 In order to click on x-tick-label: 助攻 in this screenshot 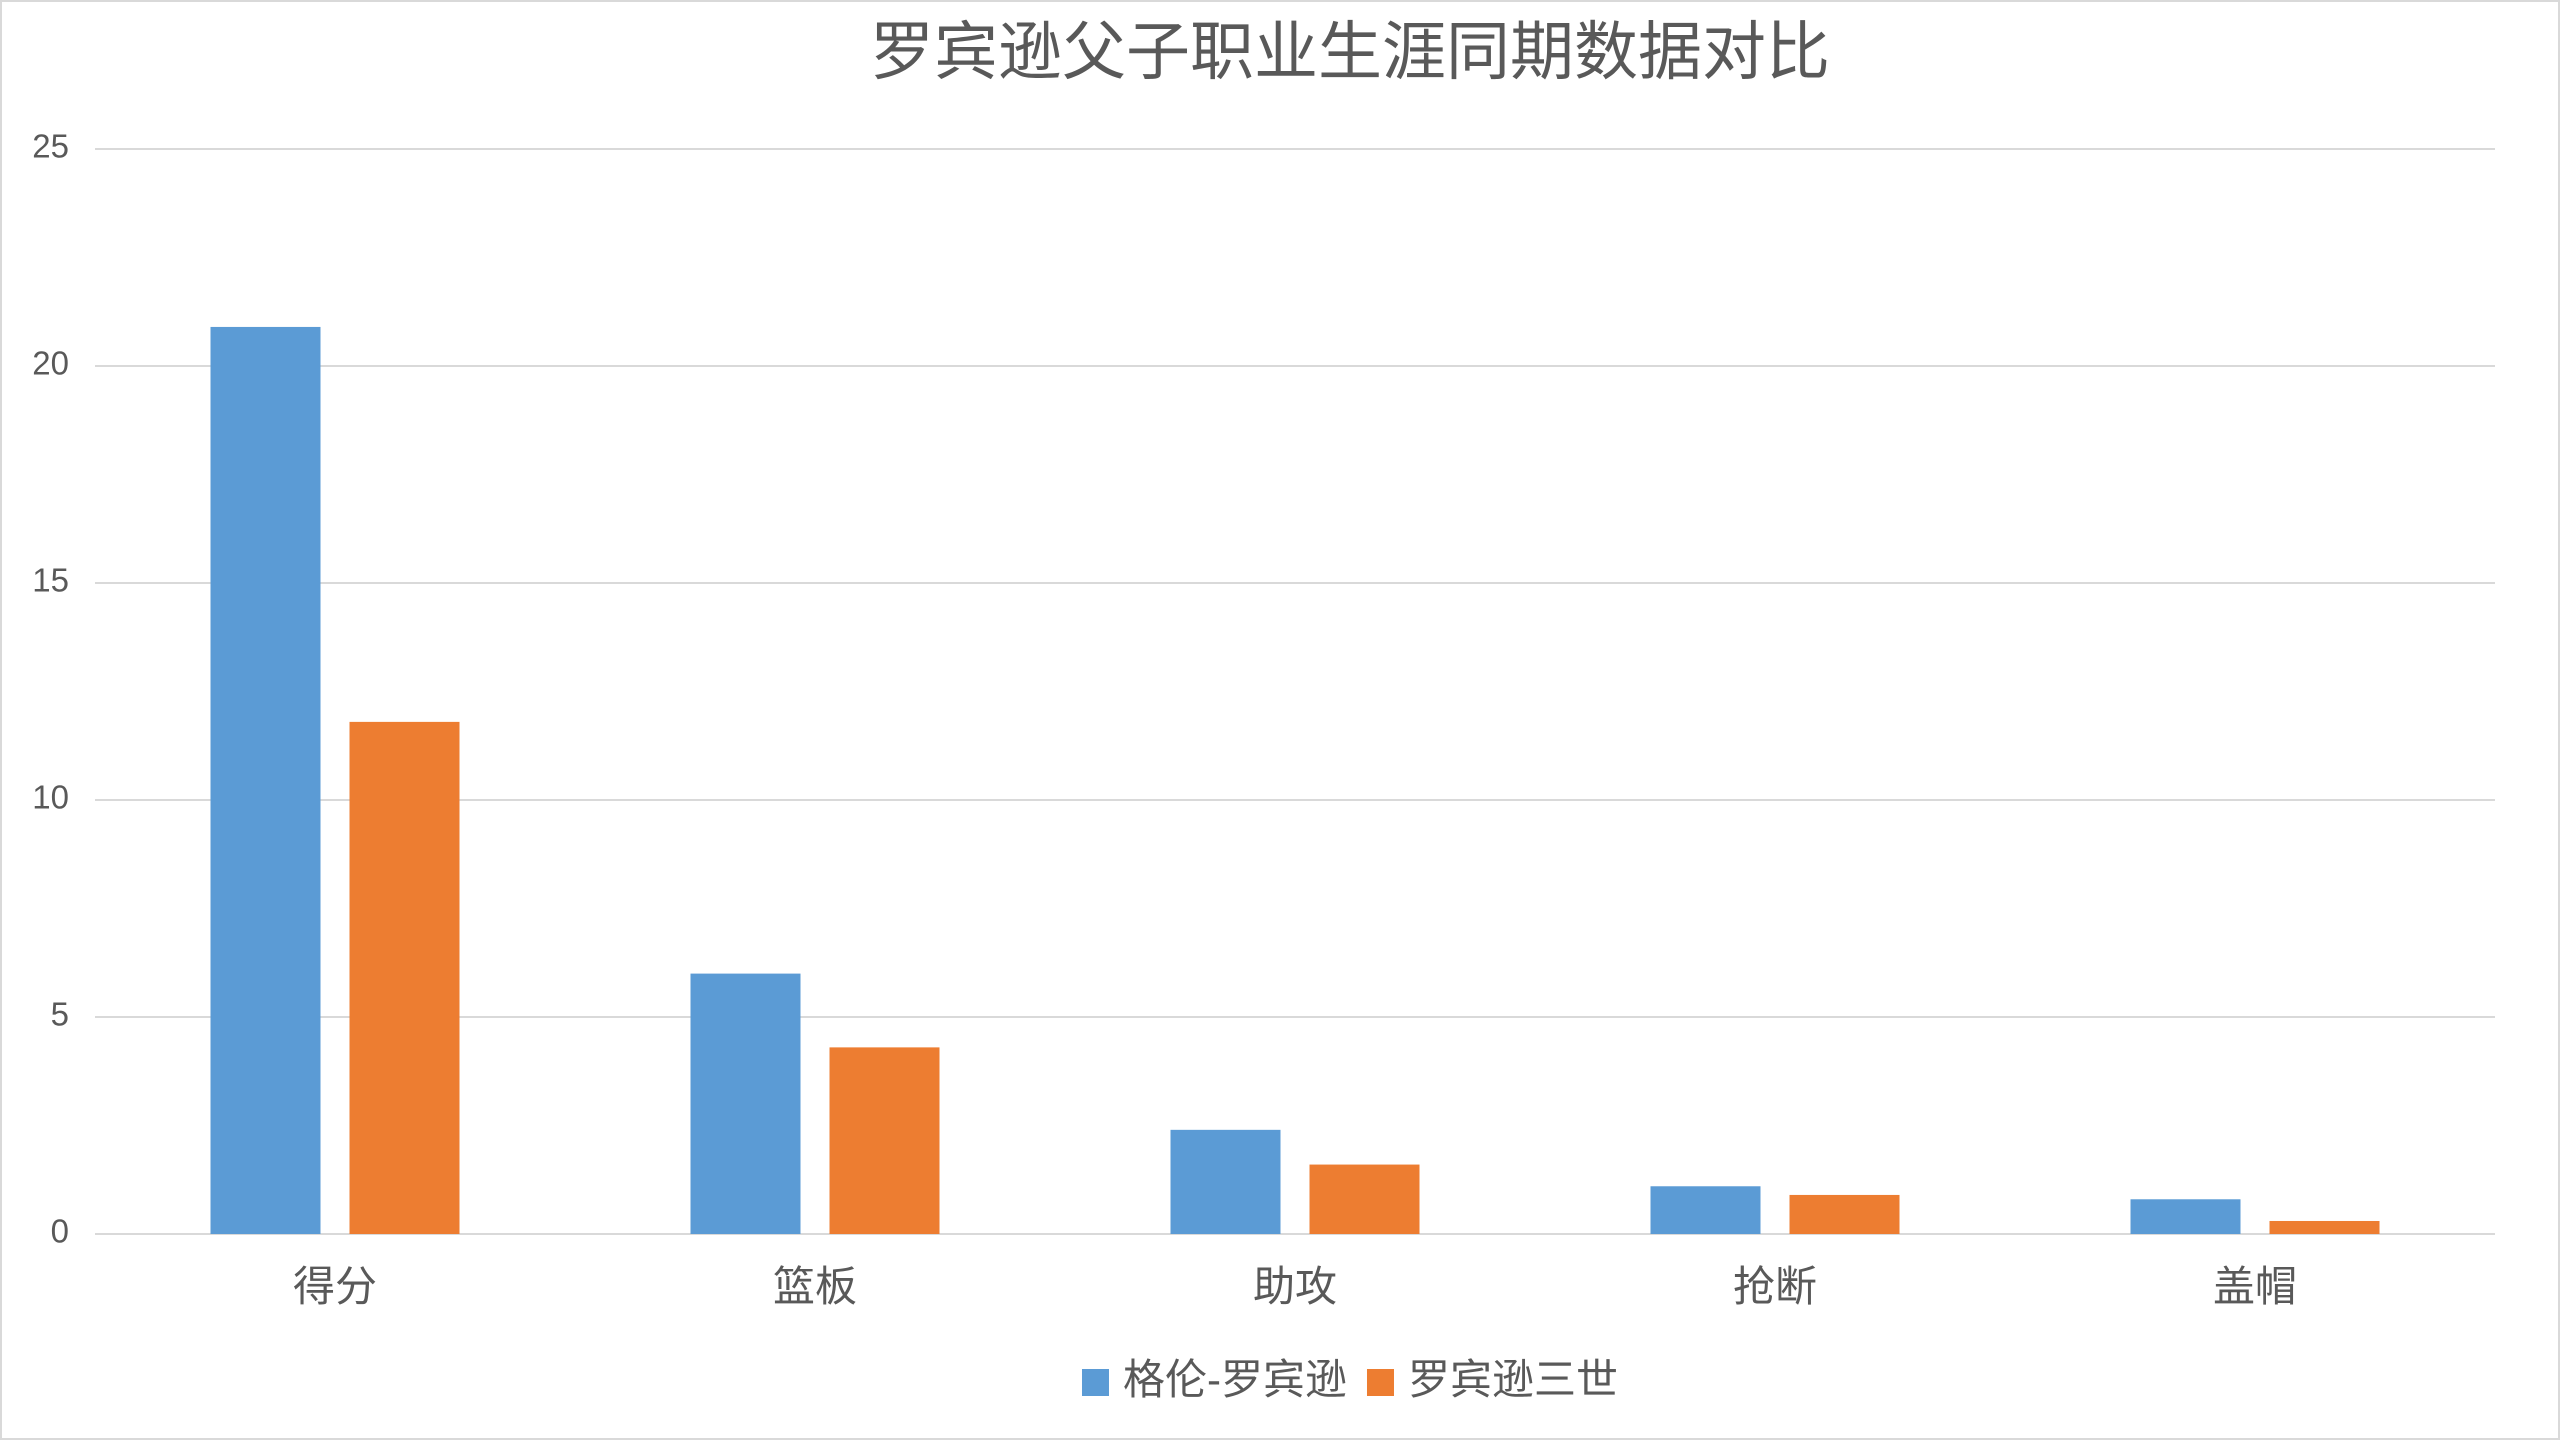, I will do `click(1295, 1286)`.